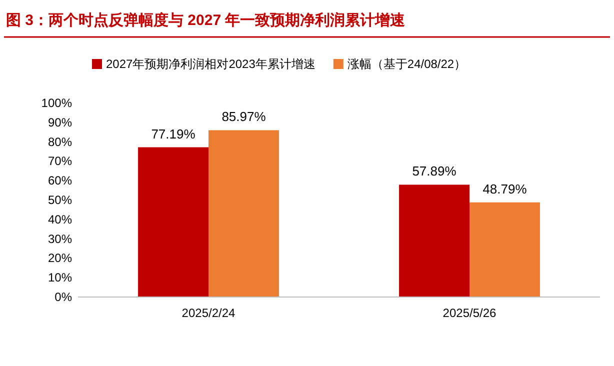 This screenshot has width=614, height=366. What do you see at coordinates (60, 200) in the screenshot?
I see `y-tick-label: 50%` at bounding box center [60, 200].